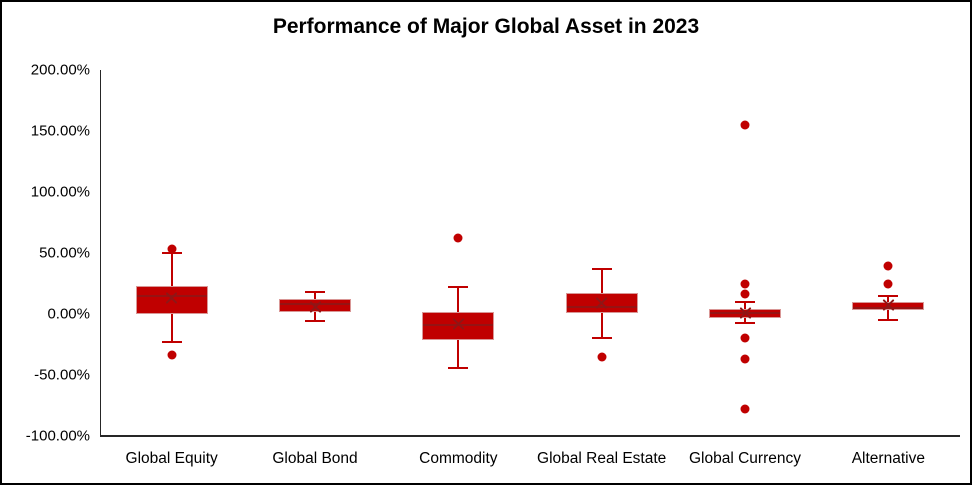  I want to click on mean-x-marker-global-bond, so click(315, 306).